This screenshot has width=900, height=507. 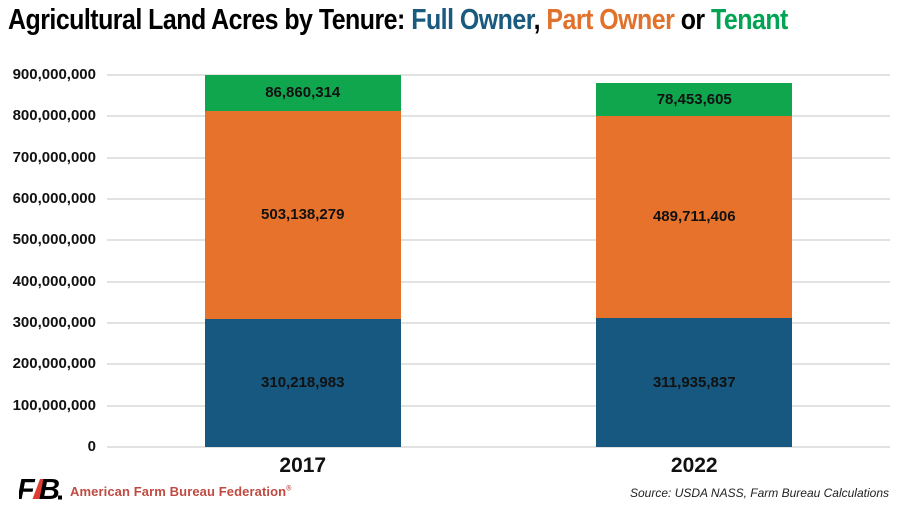 I want to click on y-tick-label: 200,000,000, so click(x=54, y=364).